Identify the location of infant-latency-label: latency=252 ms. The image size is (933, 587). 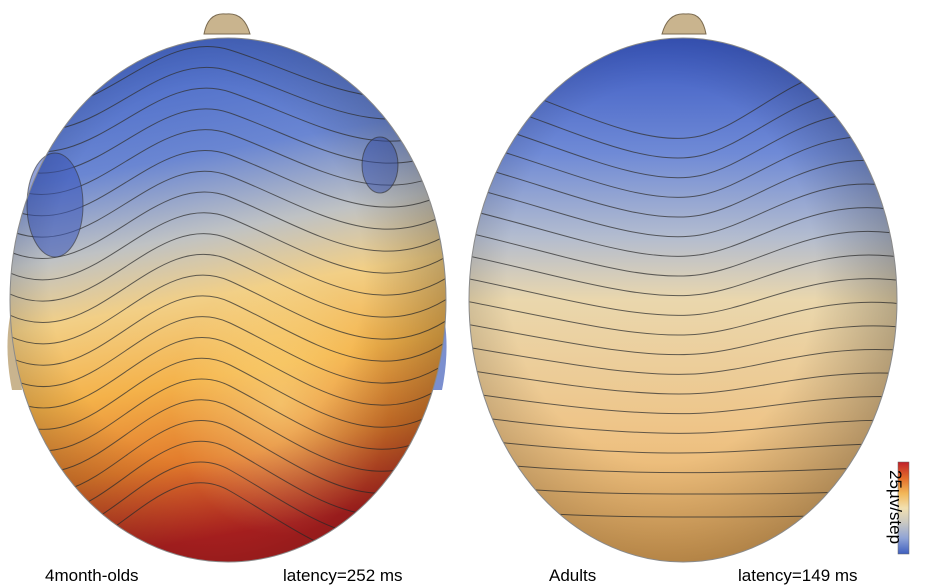
(343, 575).